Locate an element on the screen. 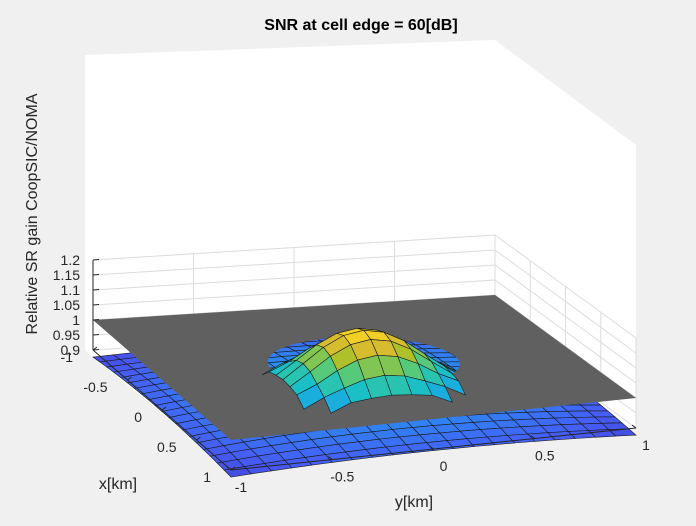  z-tick-label: 0.9 is located at coordinates (71, 350).